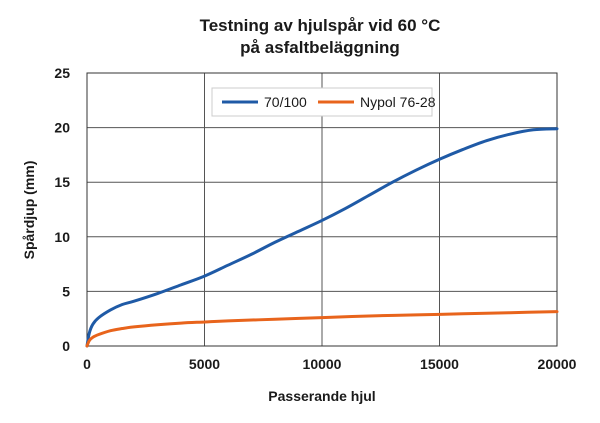  Describe the element at coordinates (62, 73) in the screenshot. I see `y-tick-label: 25` at that location.